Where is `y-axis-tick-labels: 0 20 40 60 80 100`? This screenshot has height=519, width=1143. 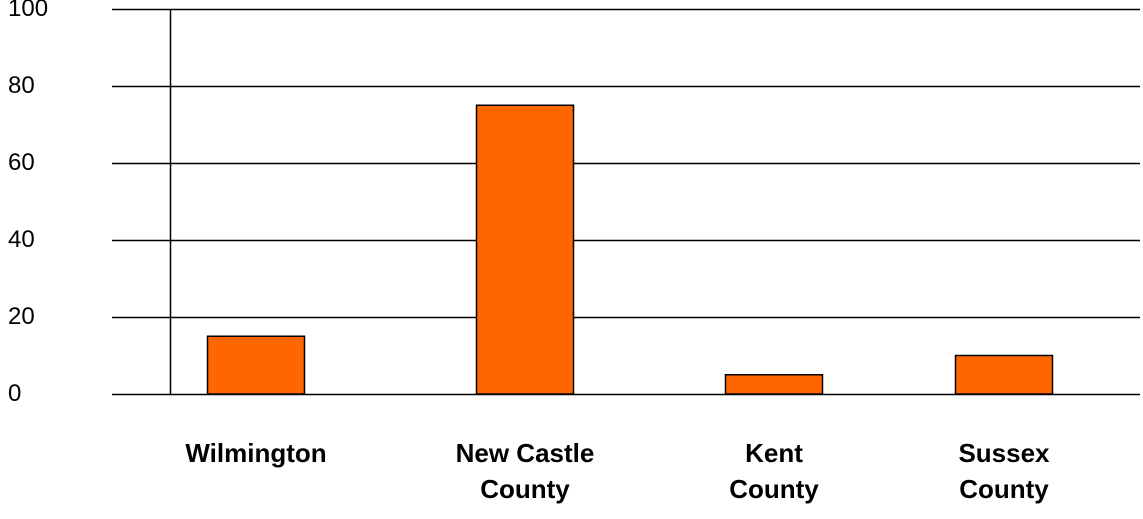 y-axis-tick-labels: 0 20 40 60 80 100 is located at coordinates (28, 203).